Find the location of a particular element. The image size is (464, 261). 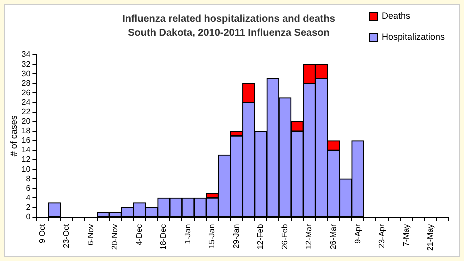

legend-label: Deaths is located at coordinates (396, 16).